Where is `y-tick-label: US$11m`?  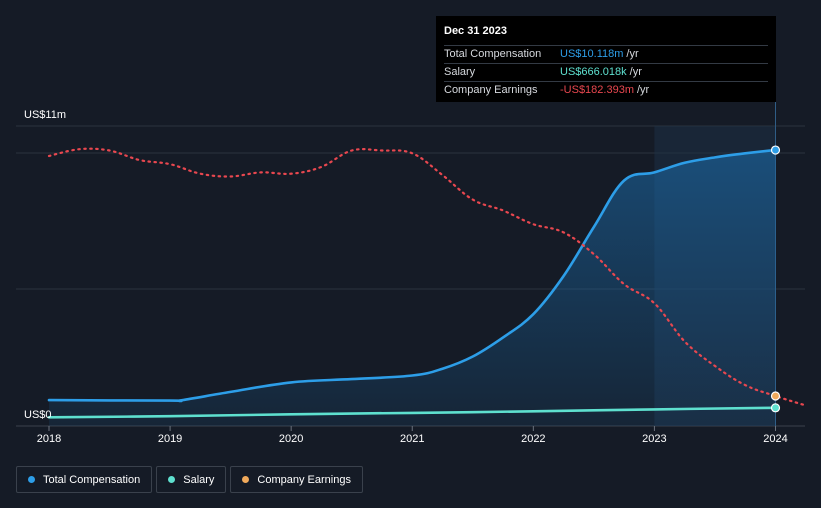 y-tick-label: US$11m is located at coordinates (45, 115).